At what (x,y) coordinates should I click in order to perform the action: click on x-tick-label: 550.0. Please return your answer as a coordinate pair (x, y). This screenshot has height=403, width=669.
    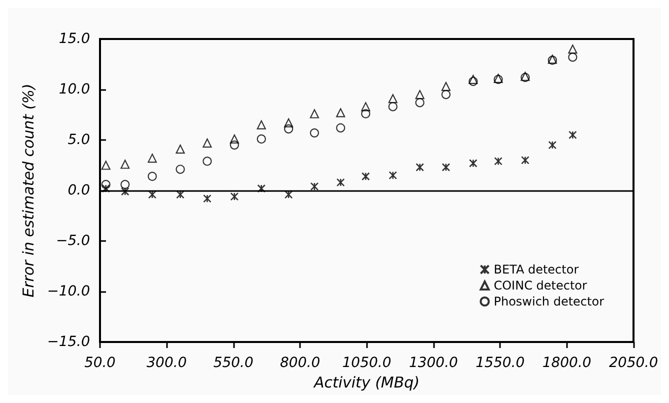
    Looking at the image, I should click on (233, 363).